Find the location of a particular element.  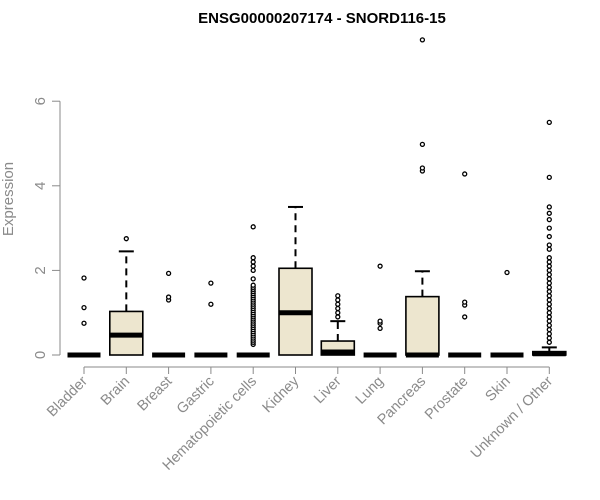

x-tick-label: Kidney is located at coordinates (281, 394).